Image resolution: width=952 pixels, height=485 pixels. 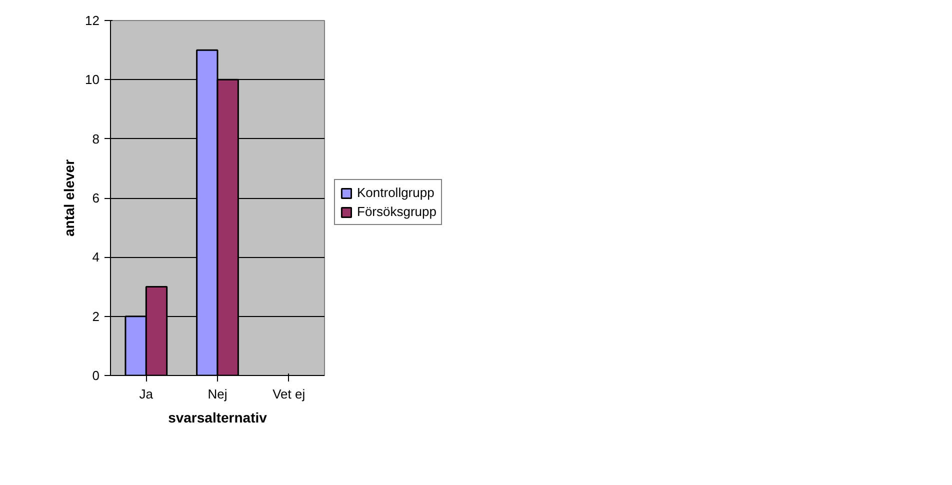 What do you see at coordinates (96, 316) in the screenshot?
I see `y-tick-label: 2` at bounding box center [96, 316].